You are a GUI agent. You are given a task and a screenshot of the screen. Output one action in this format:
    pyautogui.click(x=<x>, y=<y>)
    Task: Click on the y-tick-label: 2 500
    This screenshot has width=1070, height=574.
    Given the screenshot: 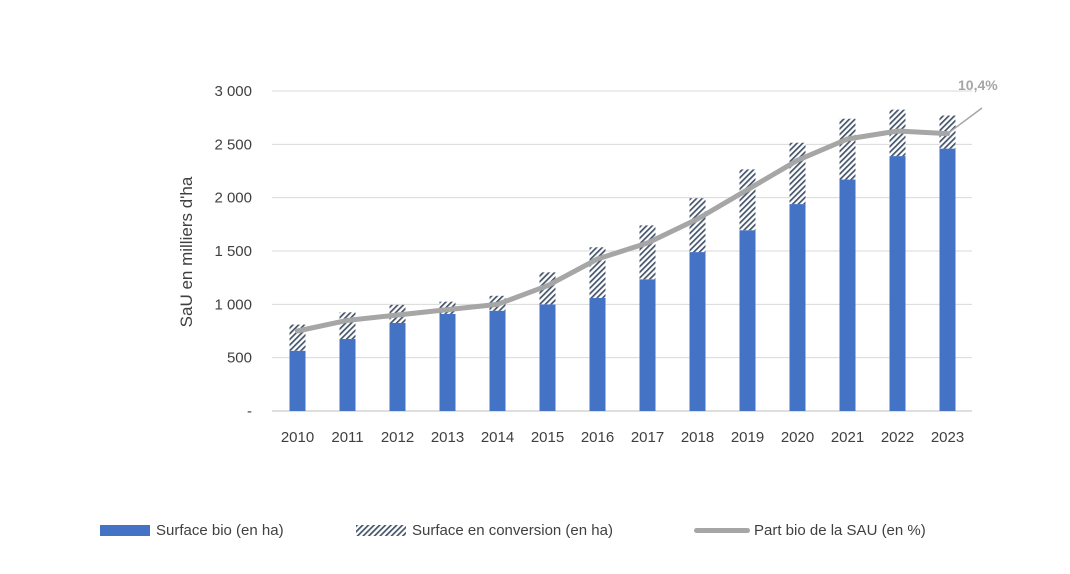 What is the action you would take?
    pyautogui.click(x=233, y=144)
    